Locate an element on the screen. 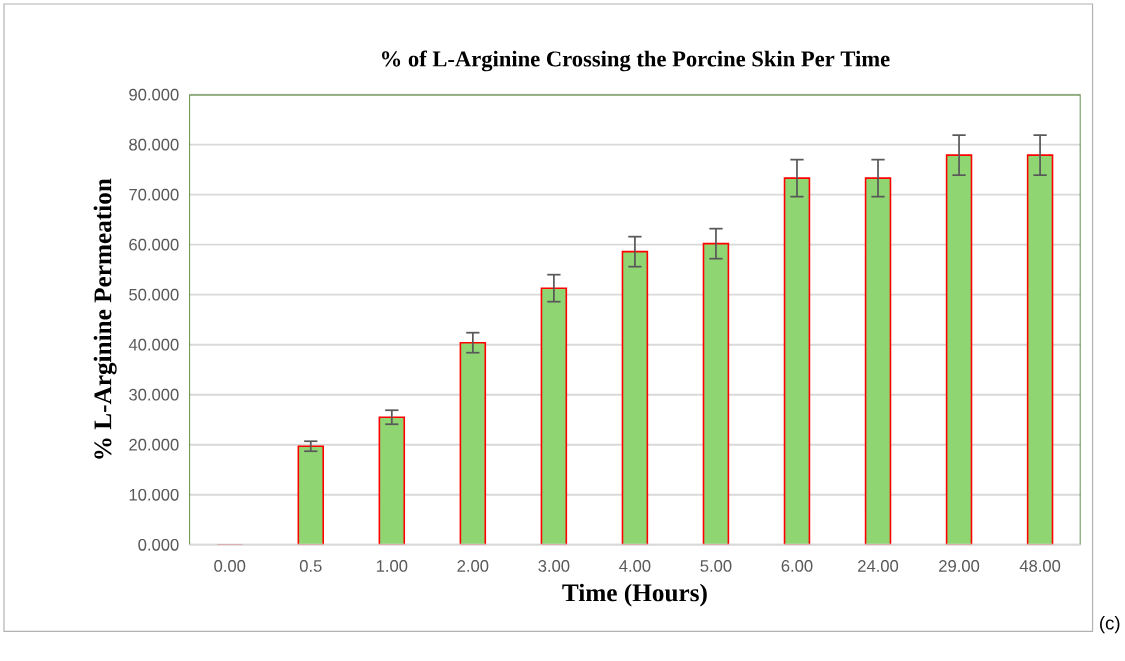  x-tick-label: 0.5 is located at coordinates (310, 565).